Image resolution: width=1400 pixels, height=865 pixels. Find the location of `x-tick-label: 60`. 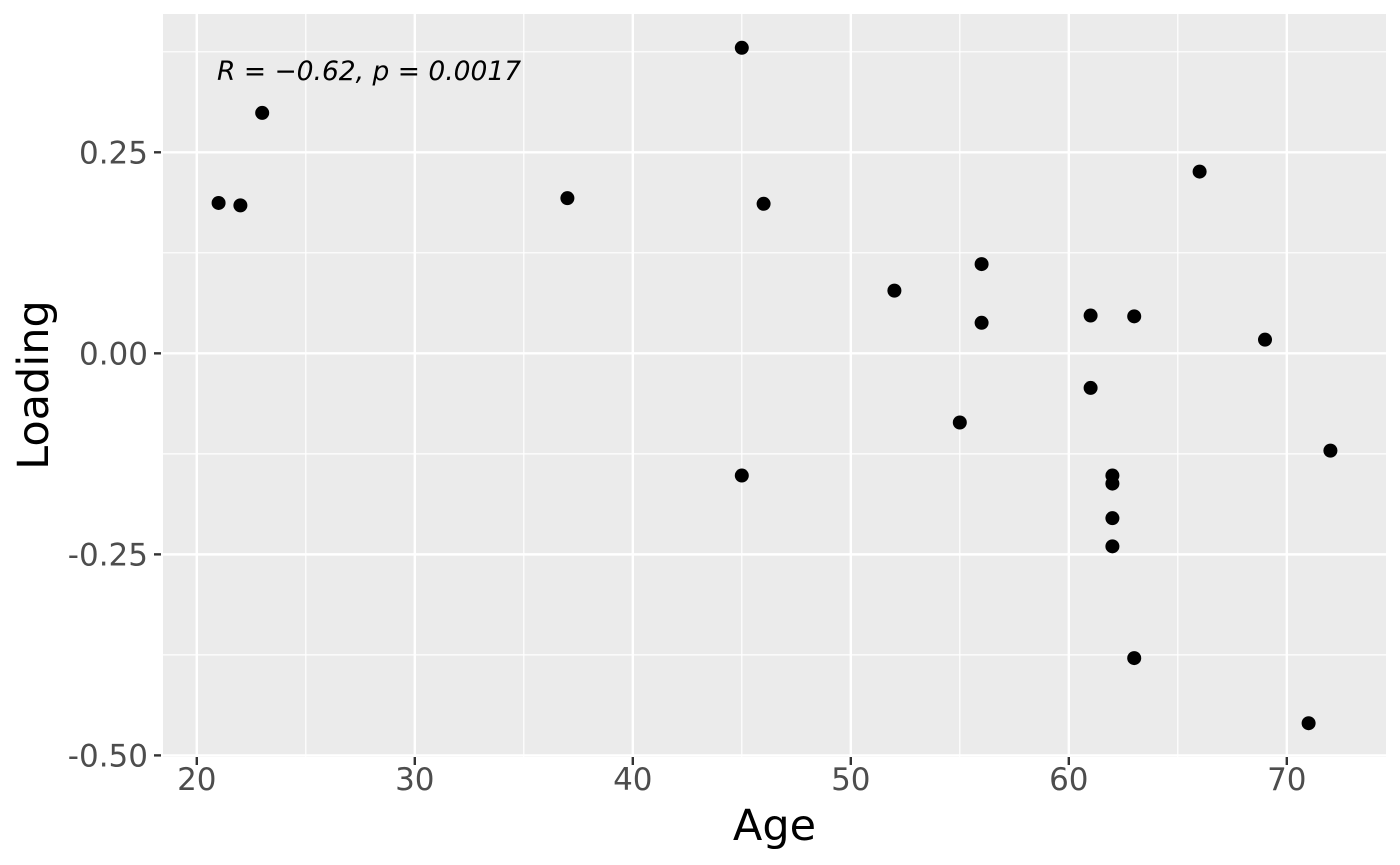

x-tick-label: 60 is located at coordinates (1068, 780).